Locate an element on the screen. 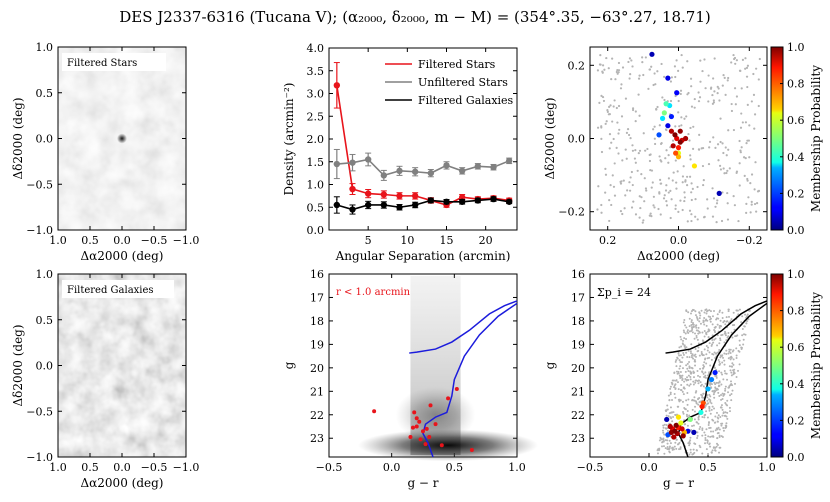  map4-ytick-label: −0.5 is located at coordinates (39, 411).